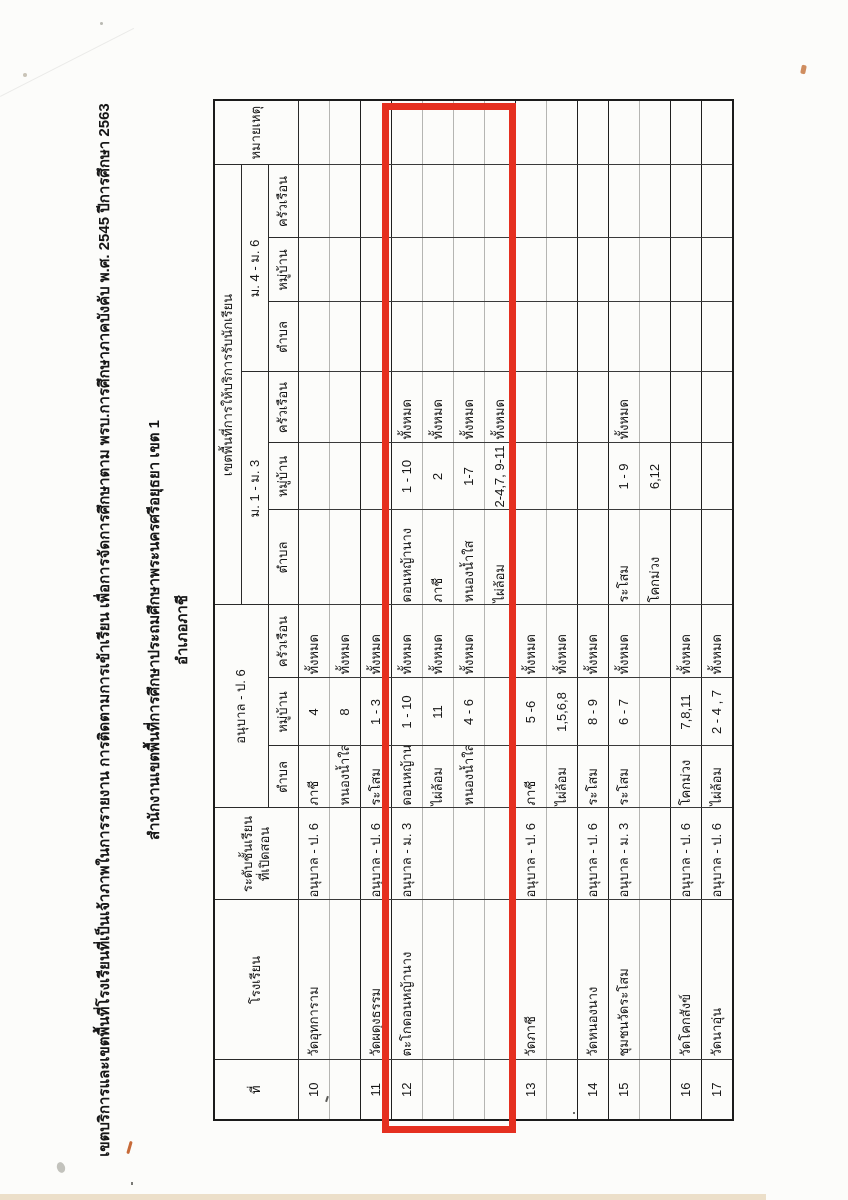  Describe the element at coordinates (531, 1090) in the screenshot. I see `table-cell: 13` at that location.